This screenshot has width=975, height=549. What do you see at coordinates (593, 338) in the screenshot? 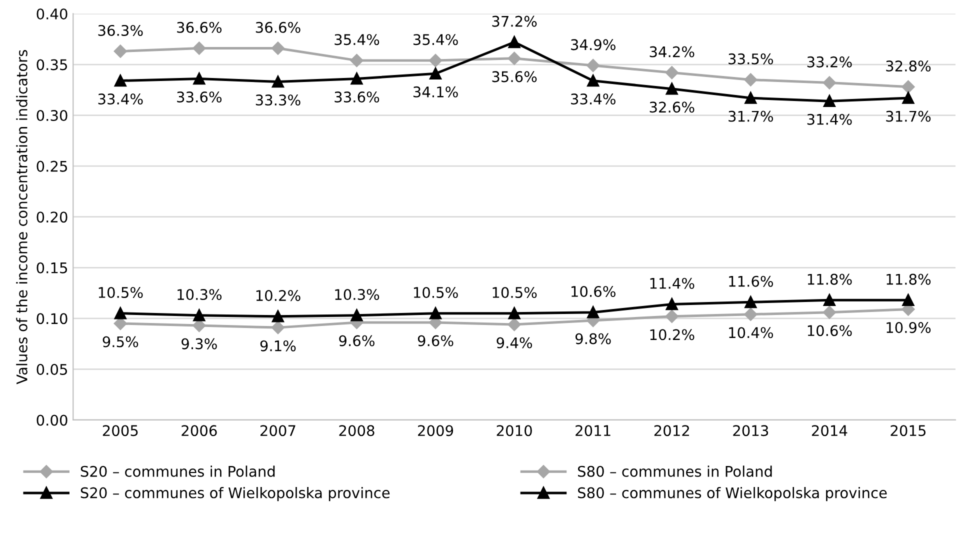
I see `data-label: 9.8%` at bounding box center [593, 338].